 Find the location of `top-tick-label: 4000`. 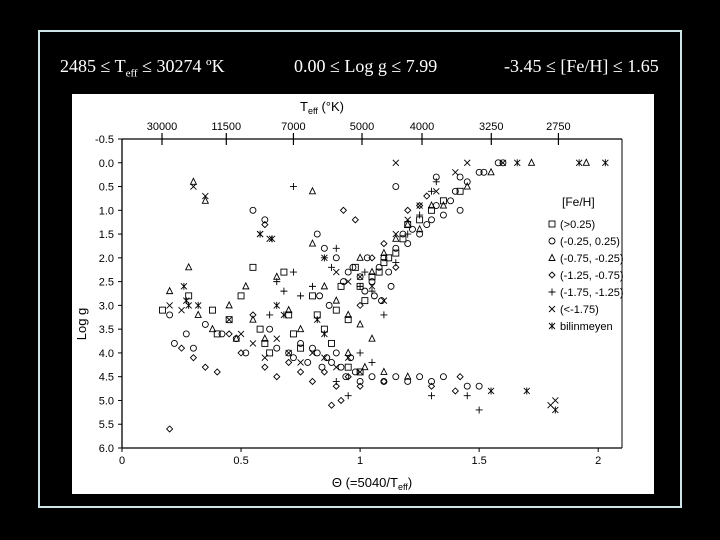

top-tick-label: 4000 is located at coordinates (422, 127).